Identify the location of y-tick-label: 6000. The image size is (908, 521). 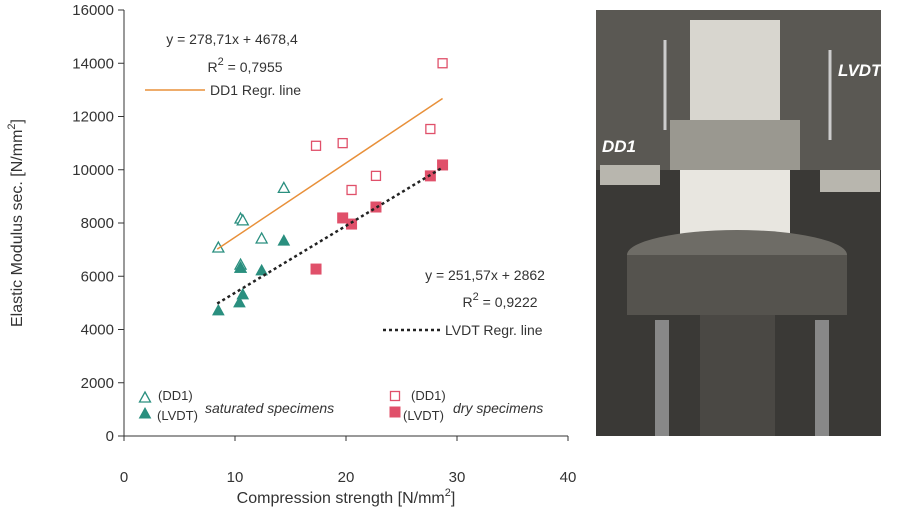
(97, 276).